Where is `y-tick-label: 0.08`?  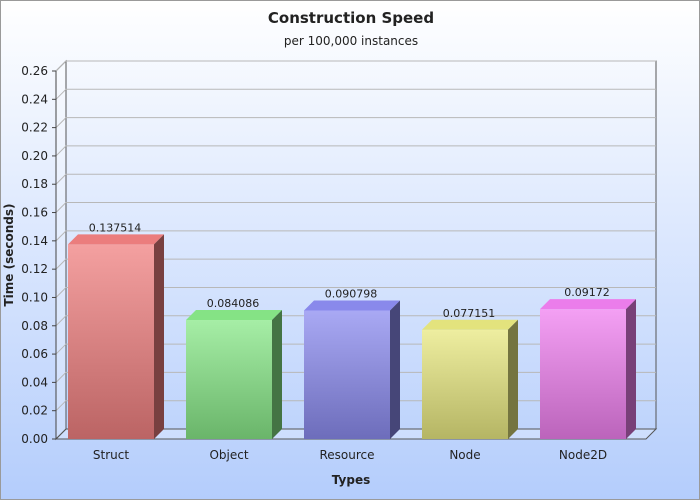
y-tick-label: 0.08 is located at coordinates (34, 326).